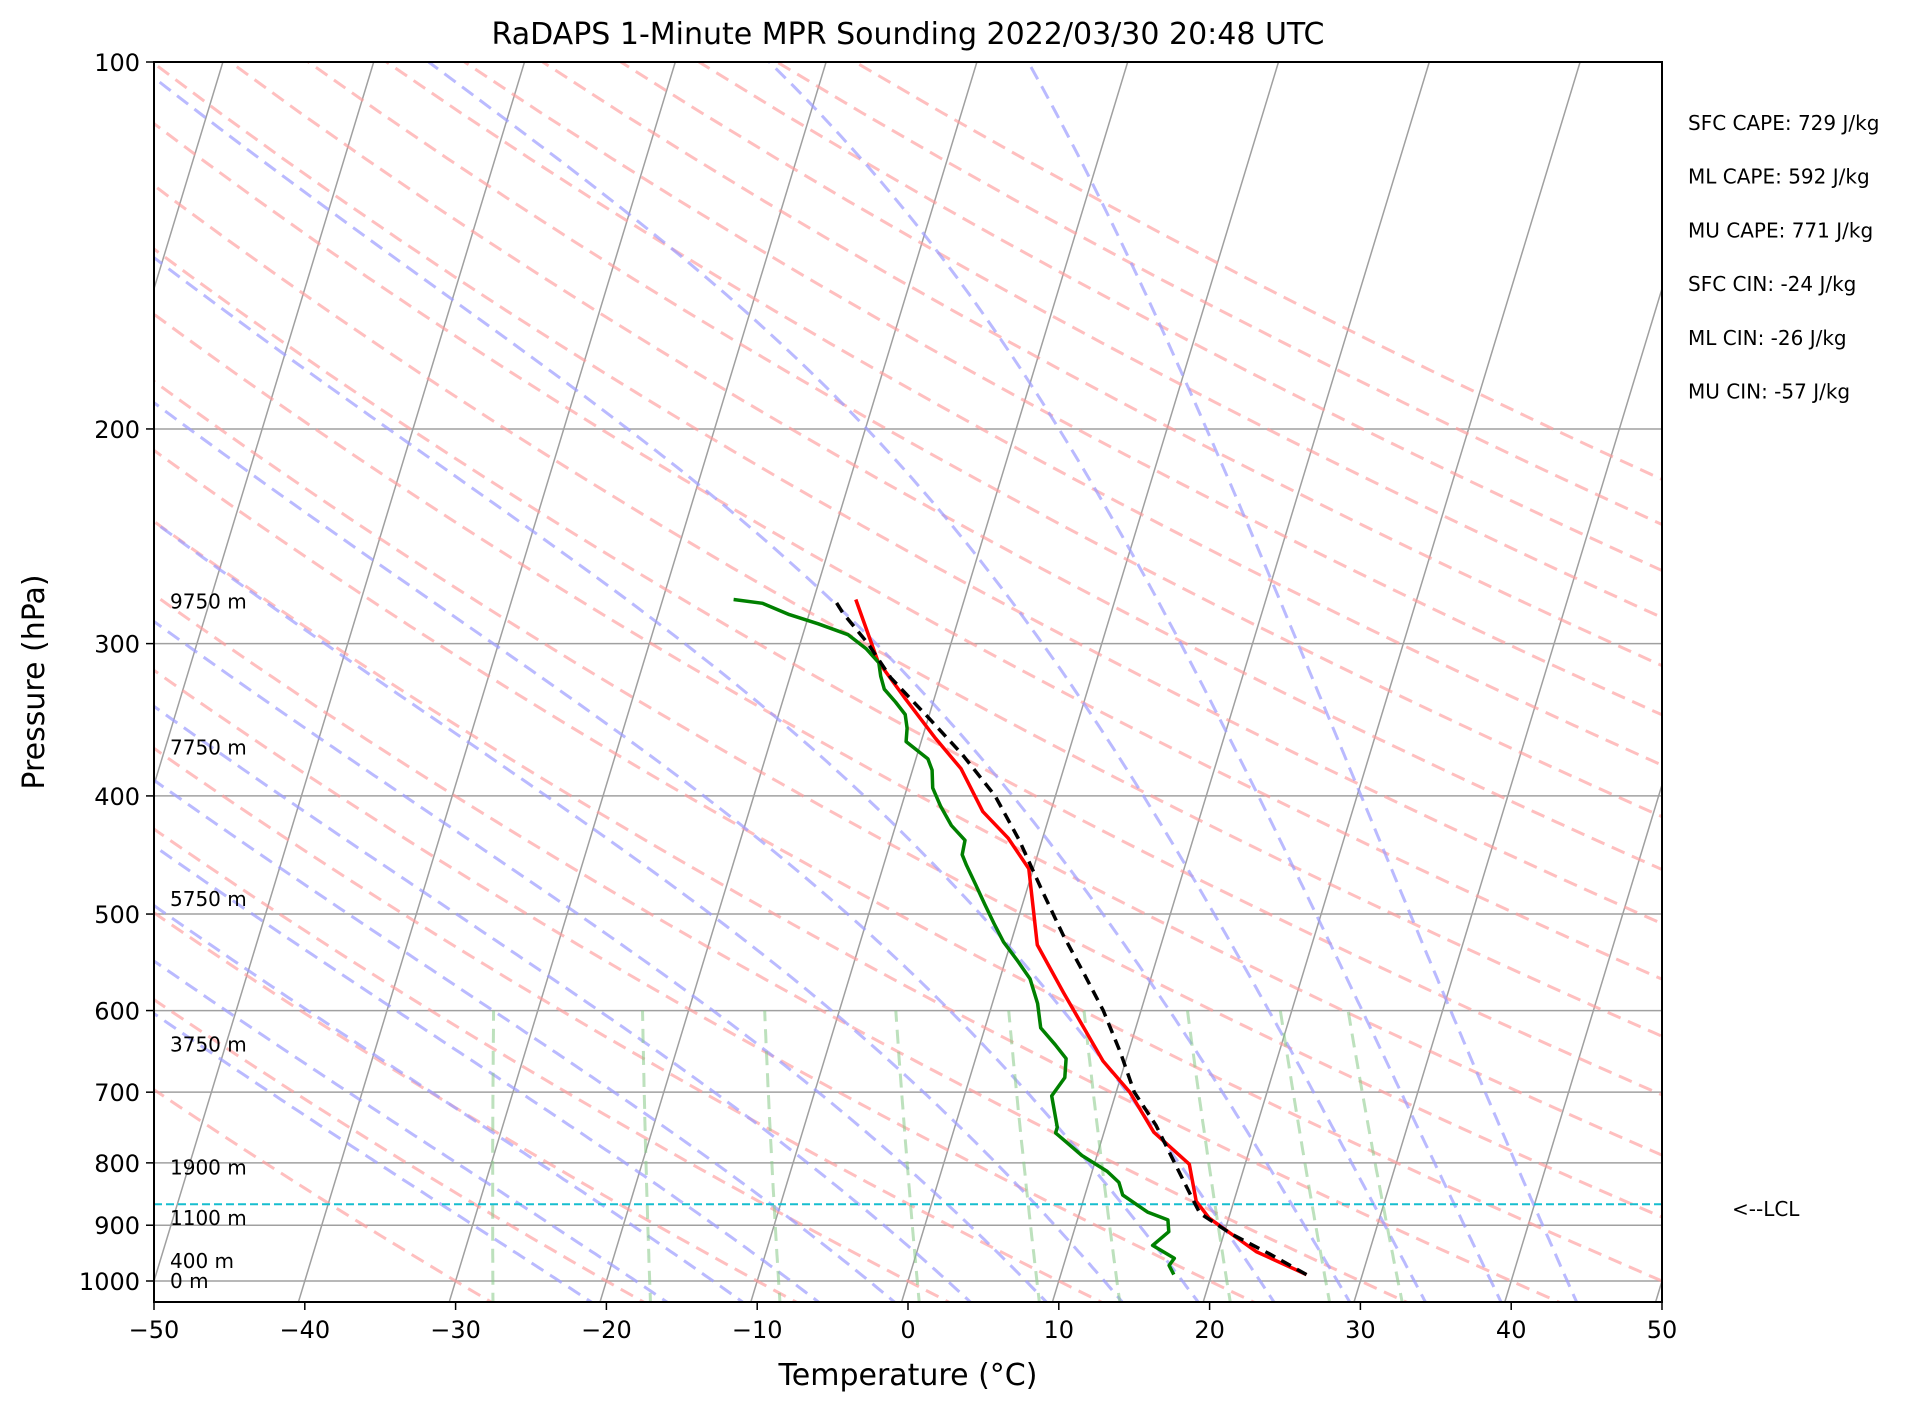 This screenshot has width=1911, height=1406. Describe the element at coordinates (757, 1330) in the screenshot. I see `x-tick-label: −10` at that location.